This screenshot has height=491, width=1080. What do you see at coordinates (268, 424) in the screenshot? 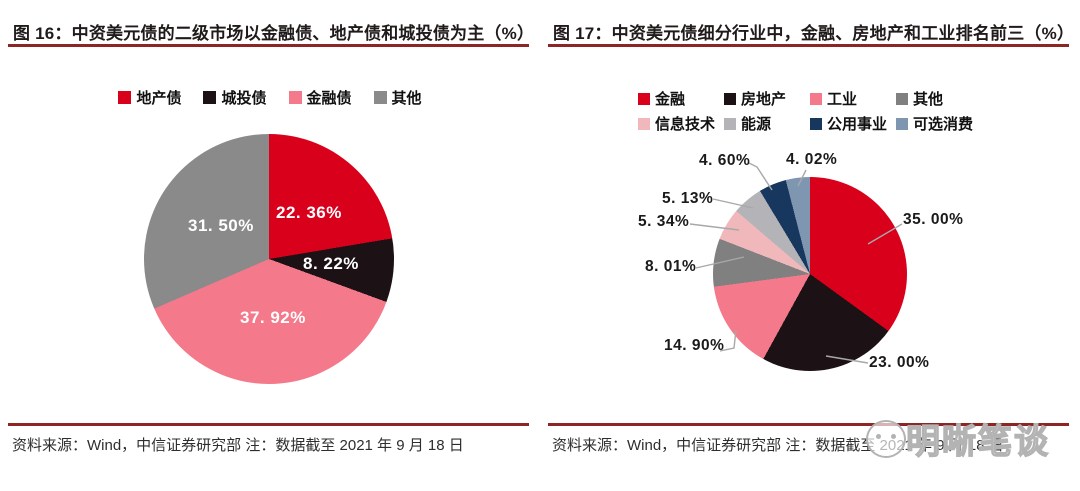
I see `figure16-source-rule` at bounding box center [268, 424].